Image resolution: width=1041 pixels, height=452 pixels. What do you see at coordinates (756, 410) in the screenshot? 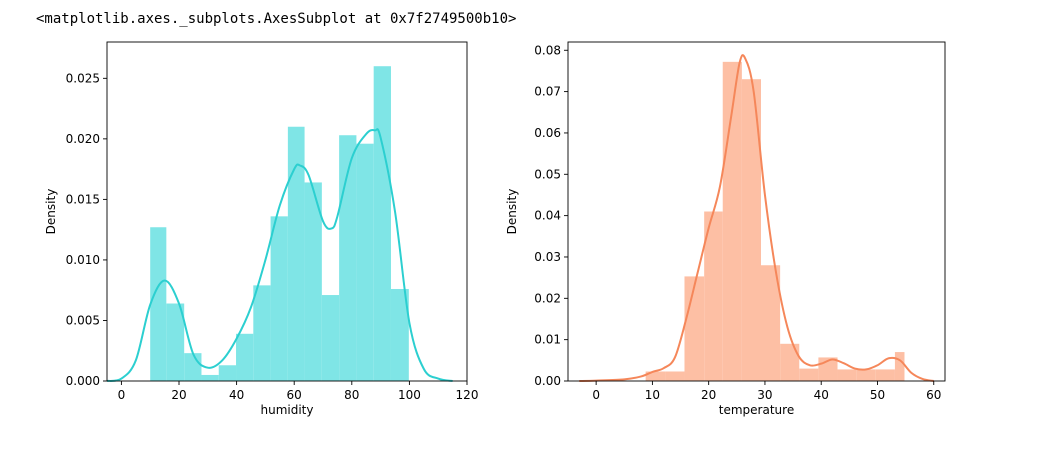
I see `x-axis-label: temperature` at bounding box center [756, 410].